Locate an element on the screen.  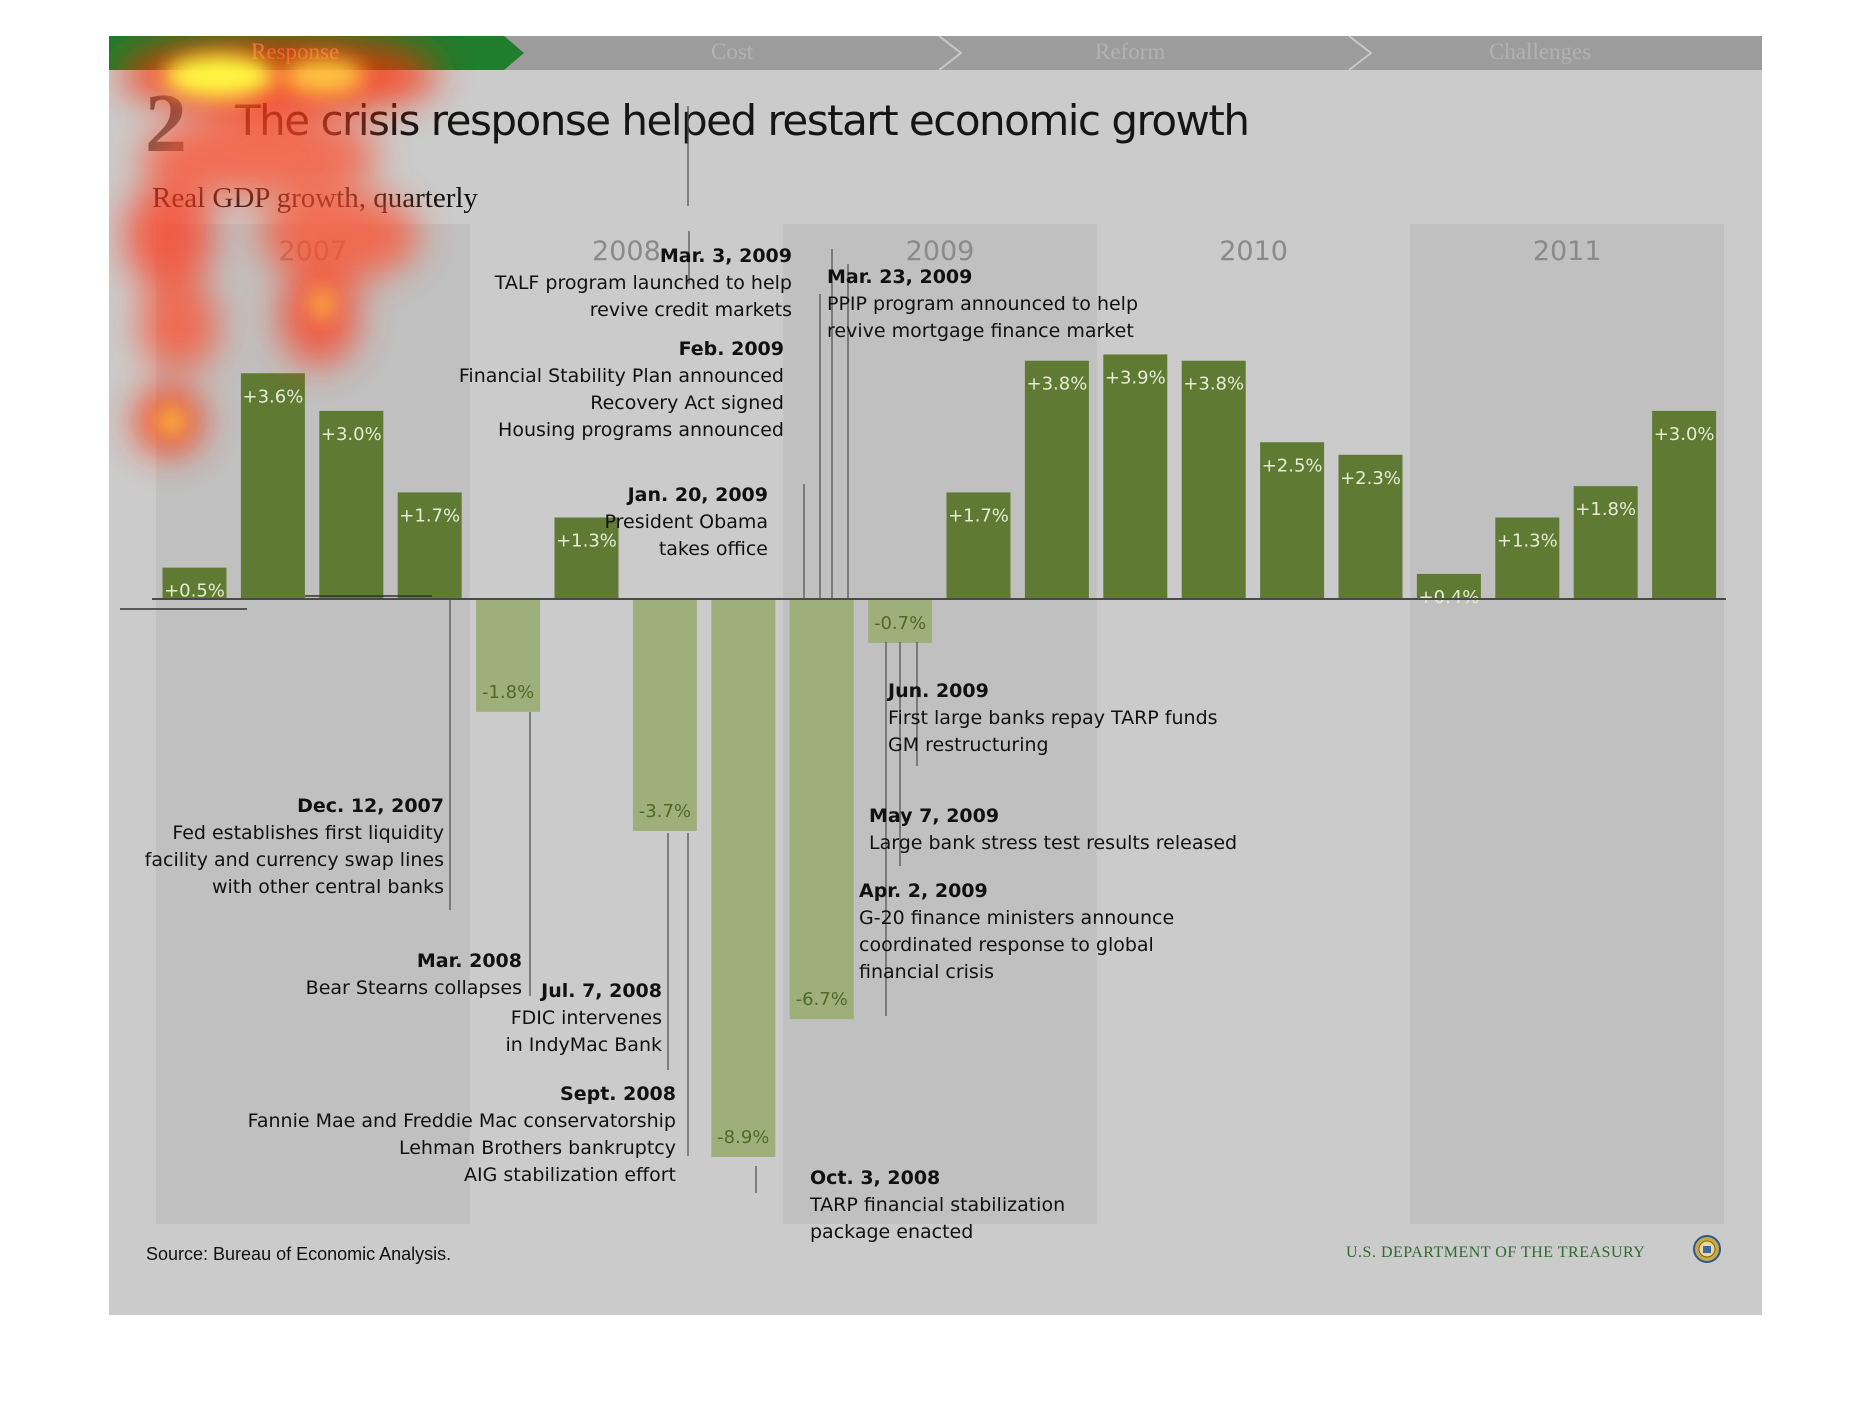
annotation-date: Apr. 2, 2009 is located at coordinates (923, 891).